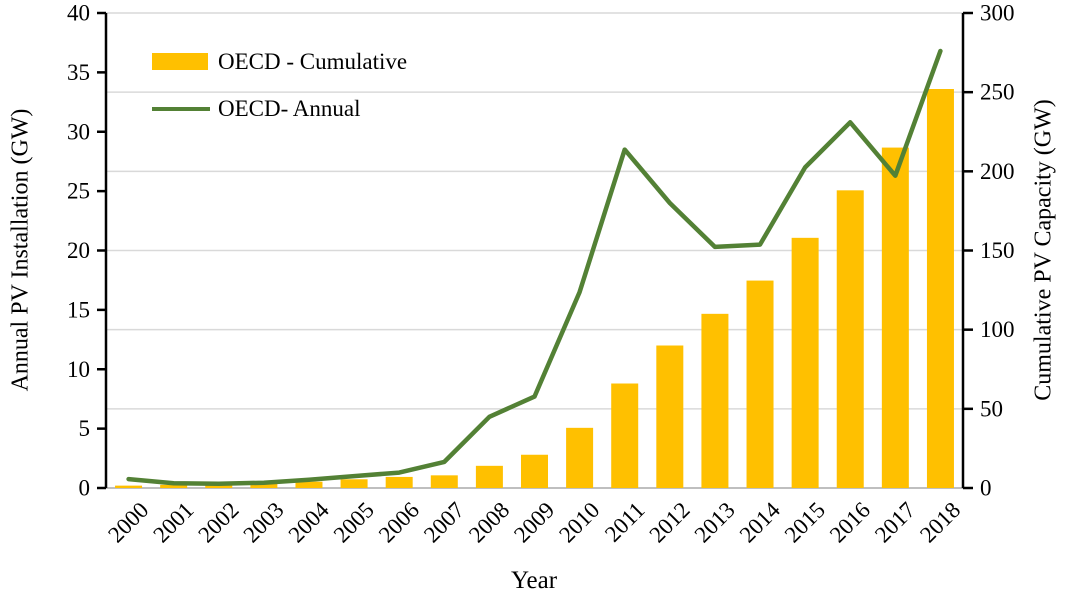 The width and height of the screenshot is (1080, 602). Describe the element at coordinates (85, 428) in the screenshot. I see `left-axis-tick-label: 5` at that location.